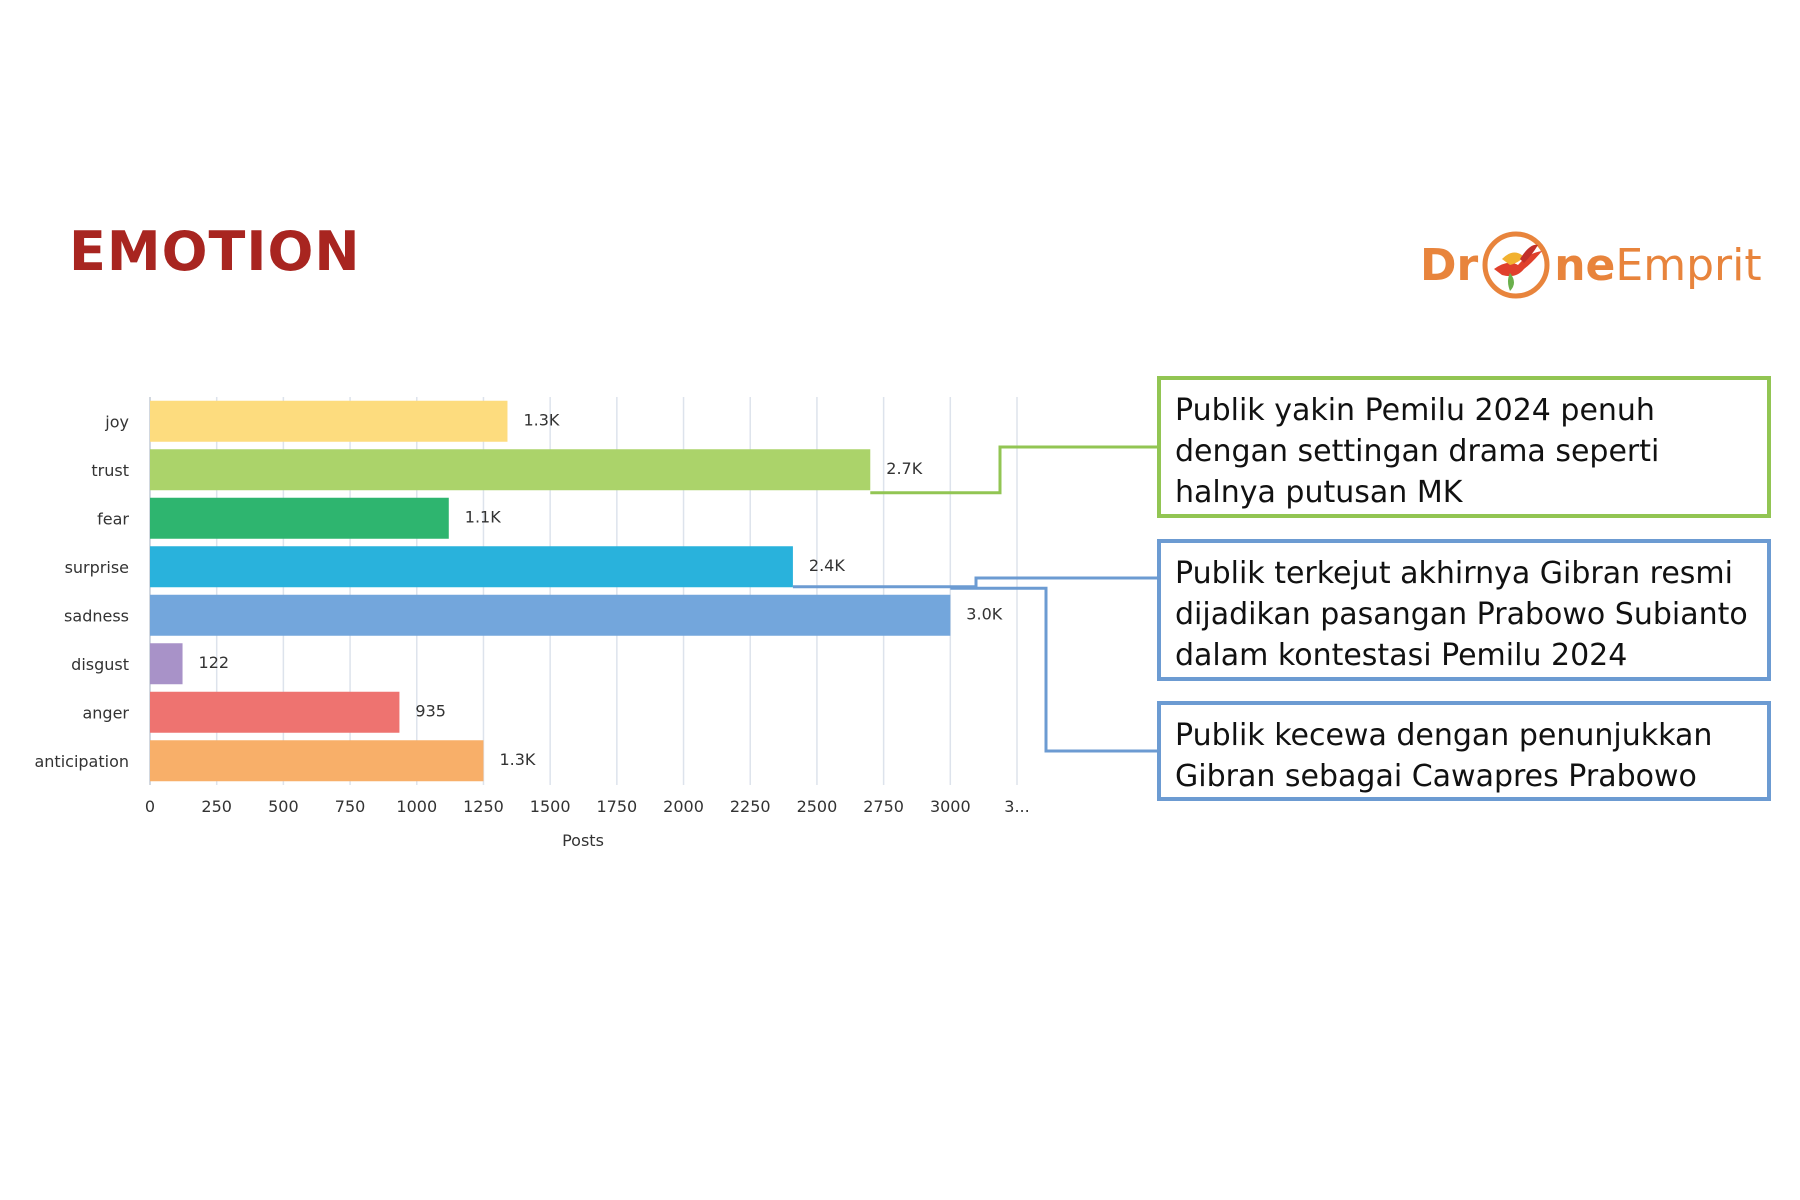  Describe the element at coordinates (416, 806) in the screenshot. I see `x-tick-label: 1000` at that location.